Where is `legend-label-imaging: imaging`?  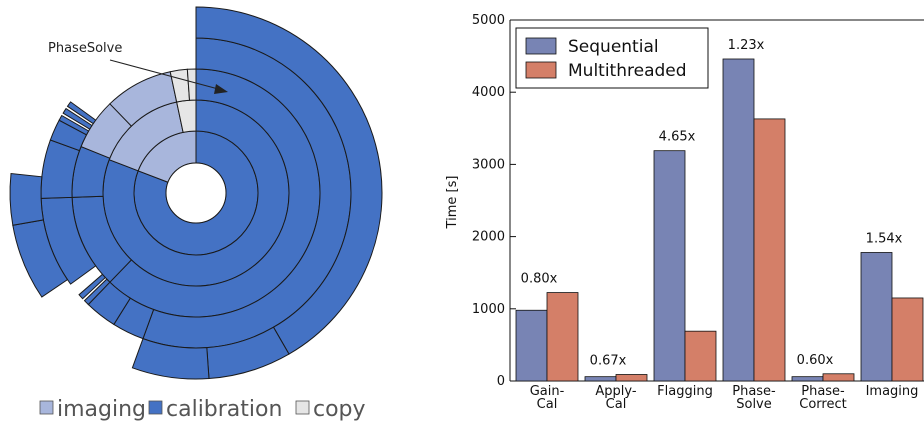 legend-label-imaging: imaging is located at coordinates (101, 409).